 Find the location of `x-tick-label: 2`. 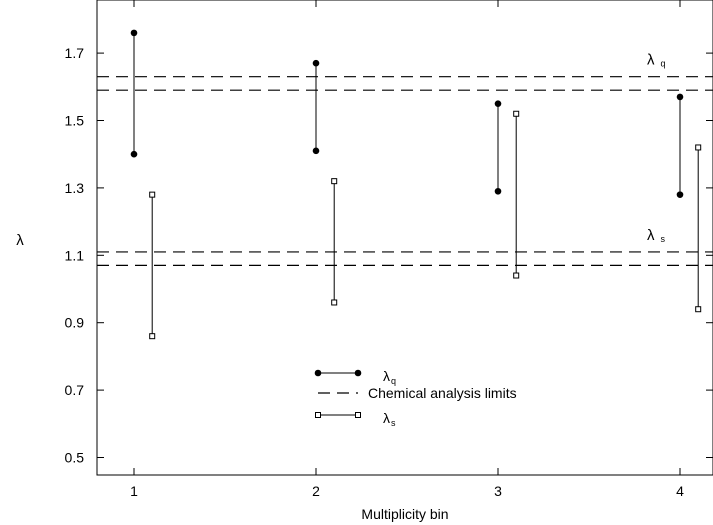

x-tick-label: 2 is located at coordinates (316, 491).